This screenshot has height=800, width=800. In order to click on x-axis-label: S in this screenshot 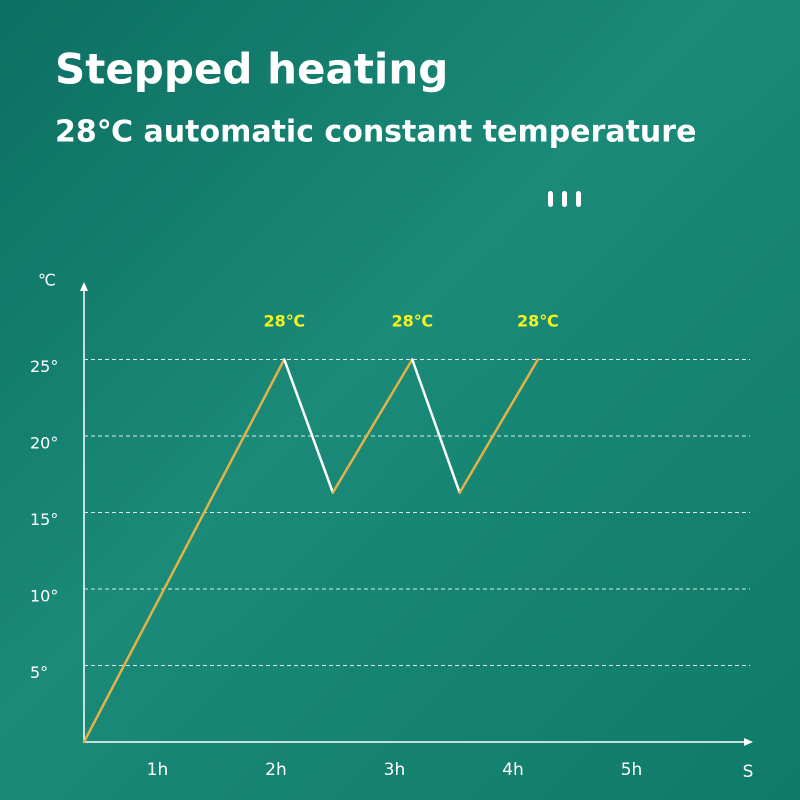, I will do `click(748, 772)`.